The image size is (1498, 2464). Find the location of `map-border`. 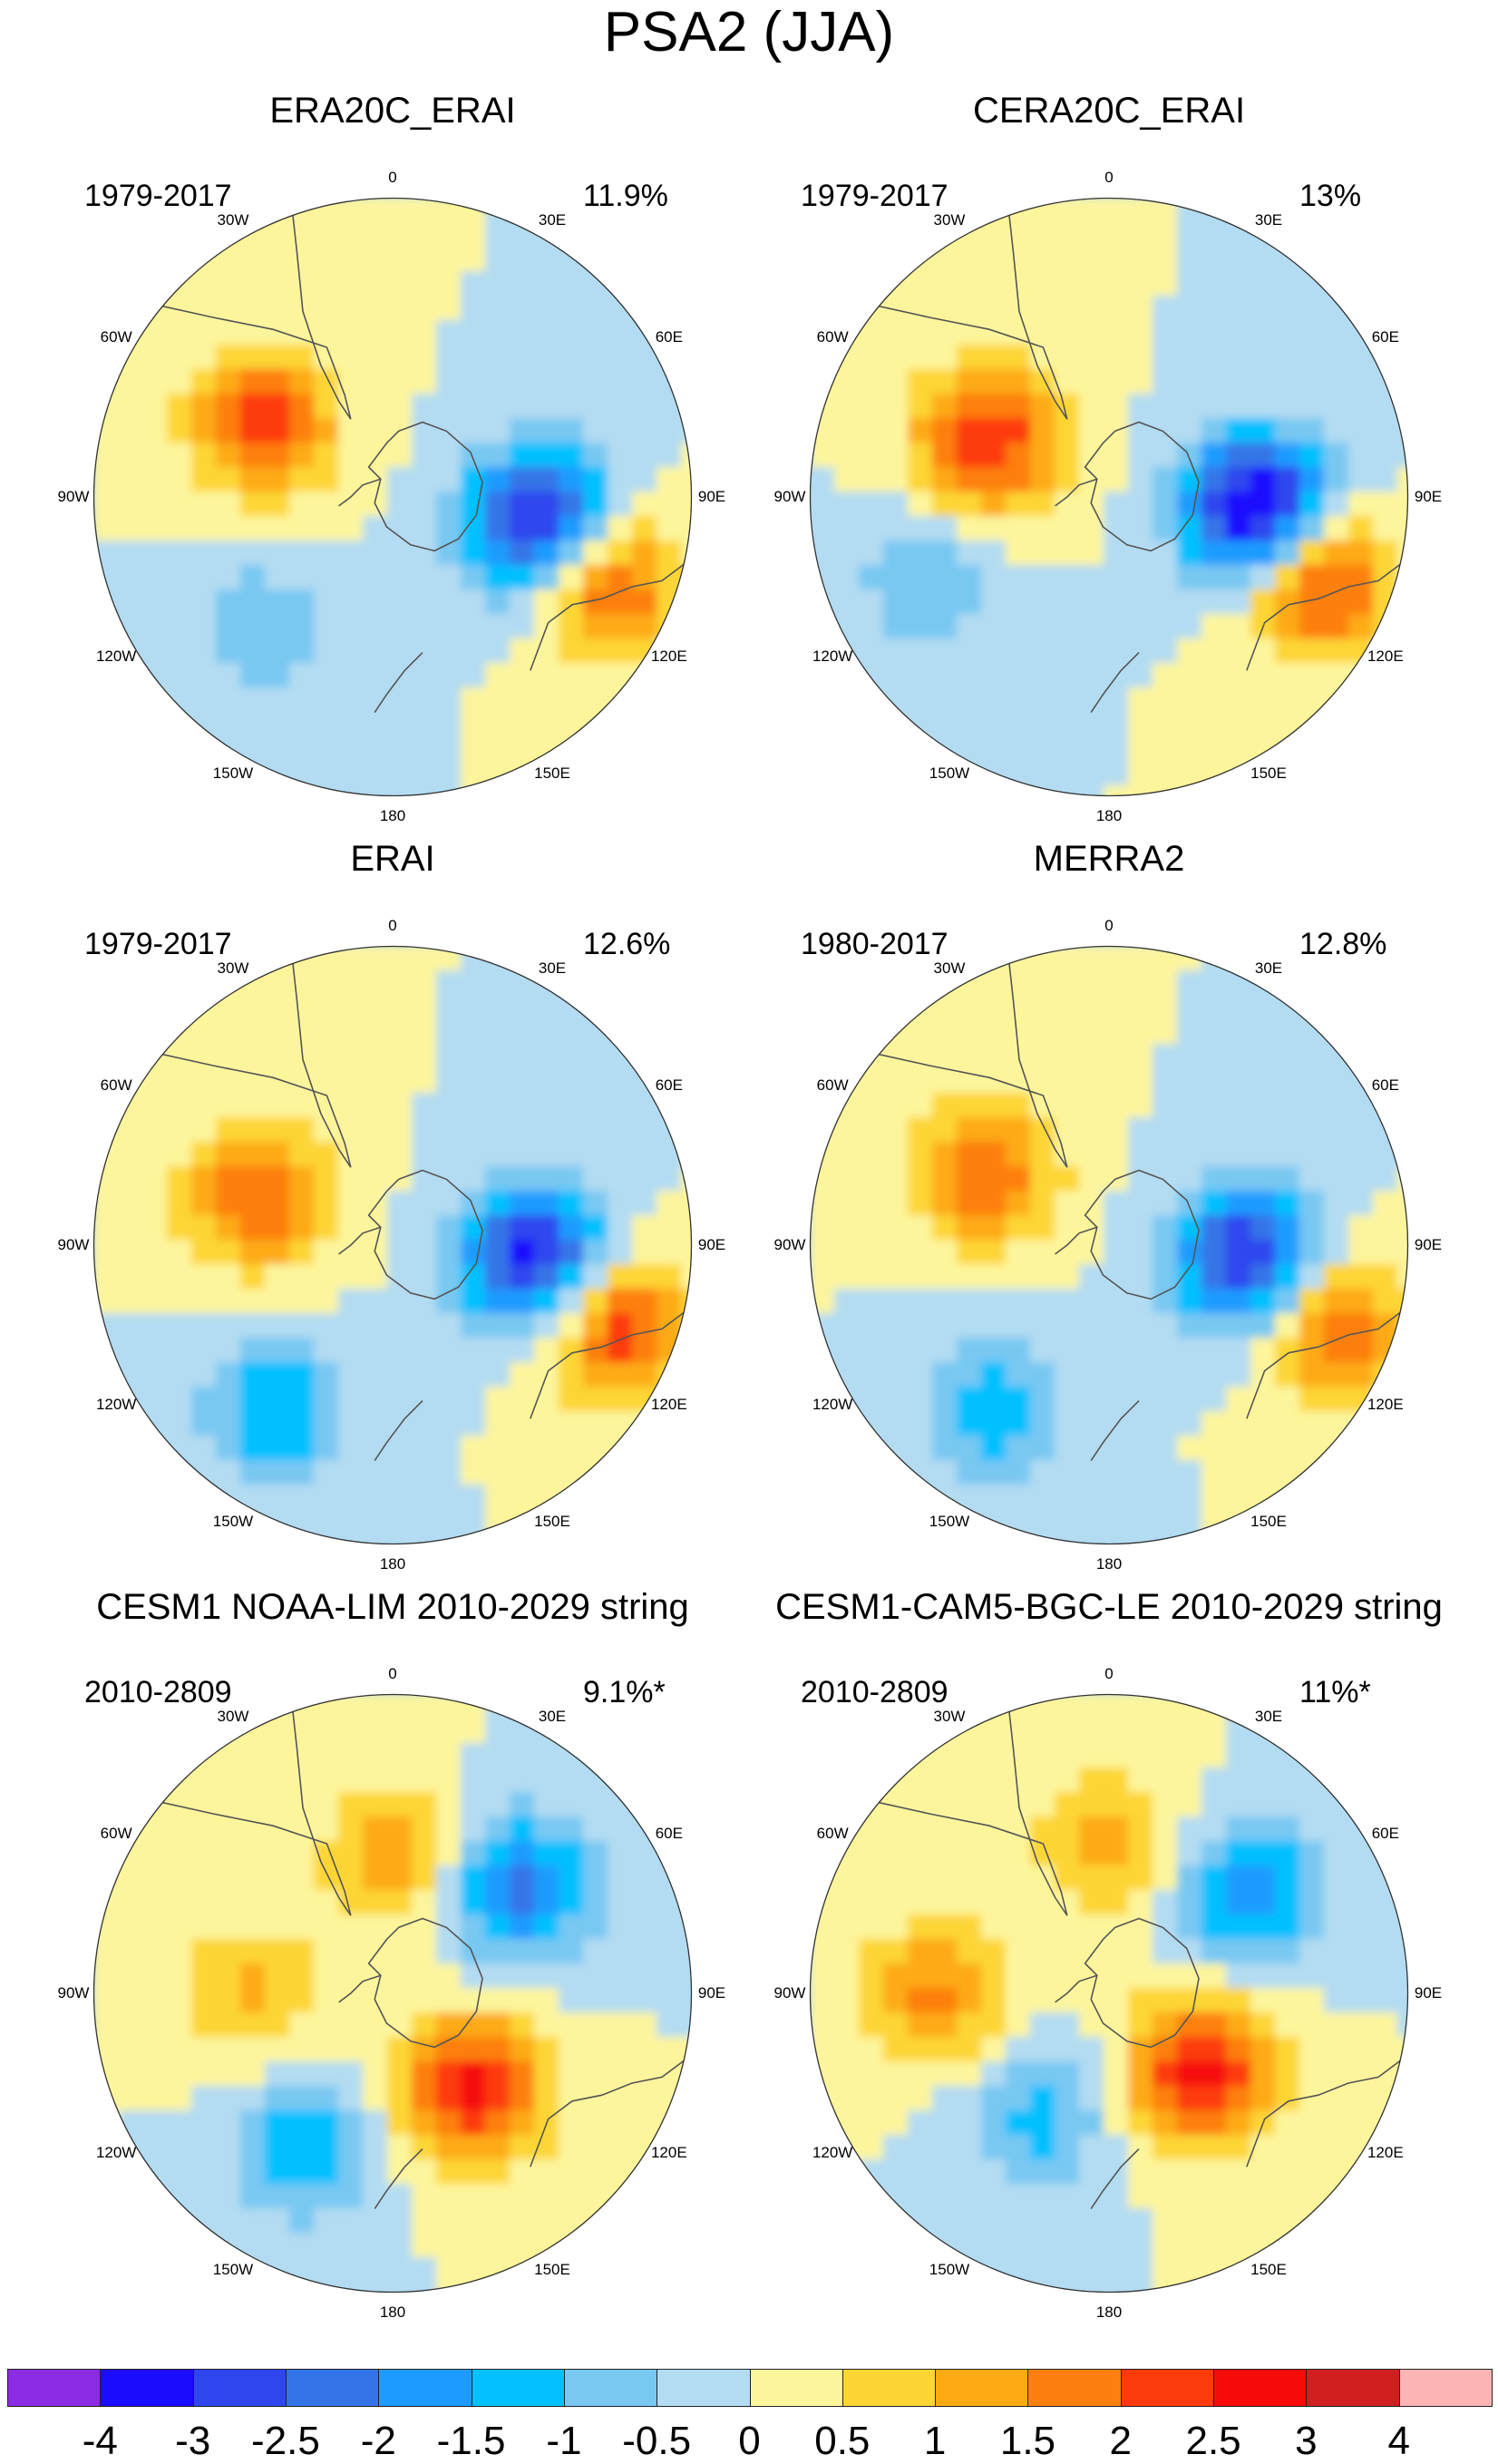

map-border is located at coordinates (1109, 1245).